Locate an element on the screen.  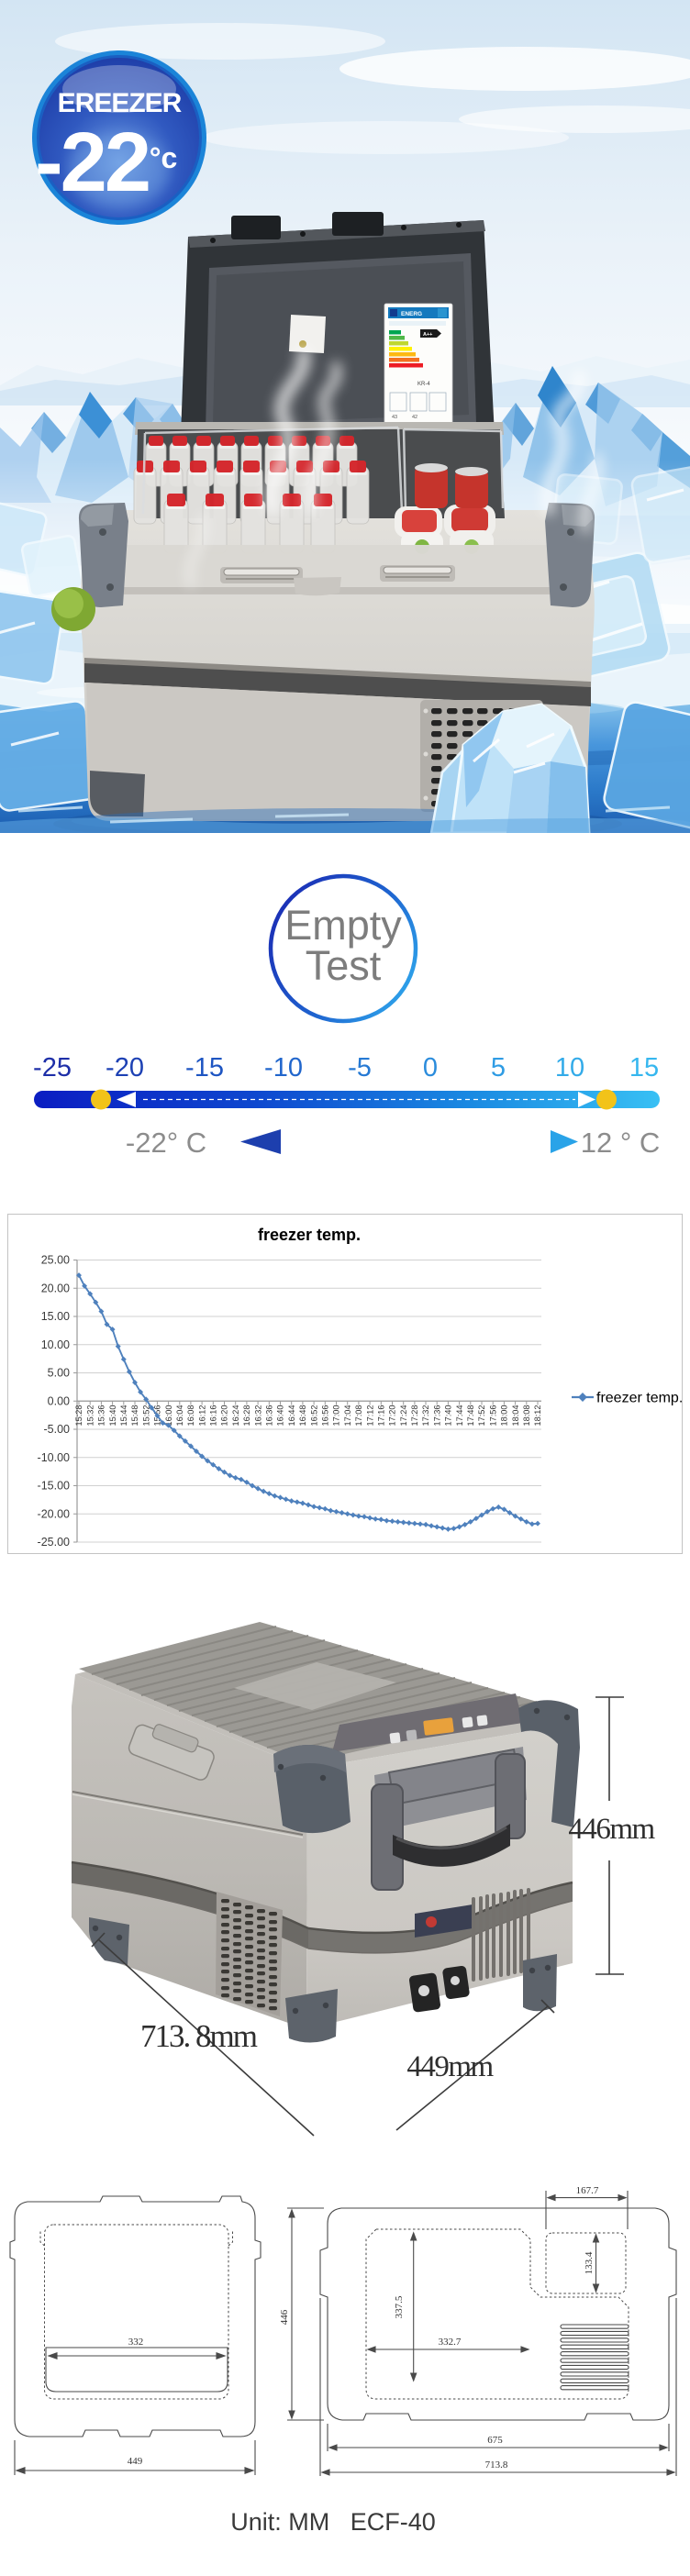
svg-text: 16:40 is located at coordinates (280, 1416).